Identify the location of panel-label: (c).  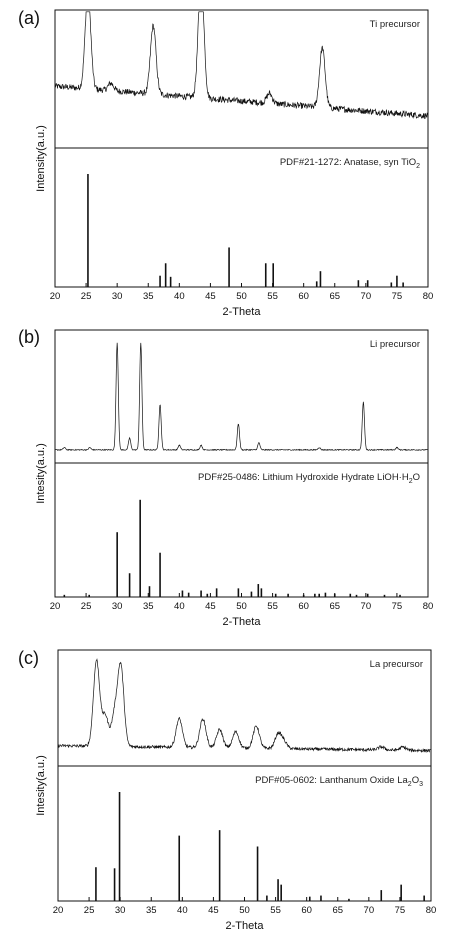
(28, 658).